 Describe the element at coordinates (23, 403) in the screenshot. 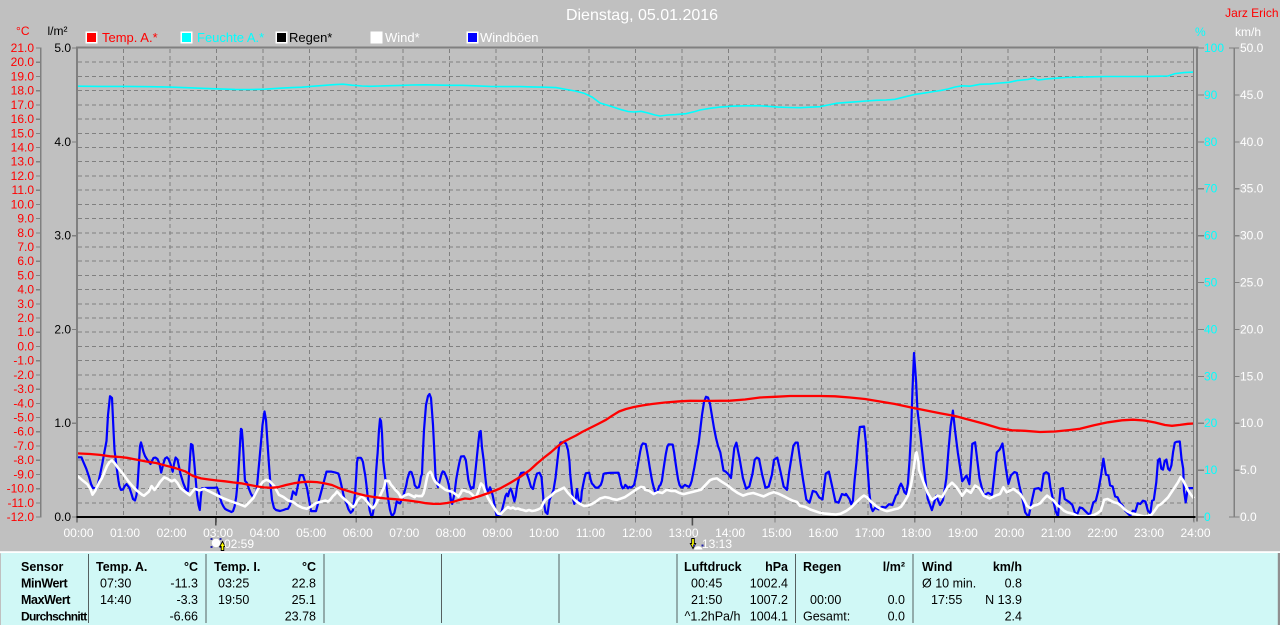

I see `svg-text: -4.0` at that location.